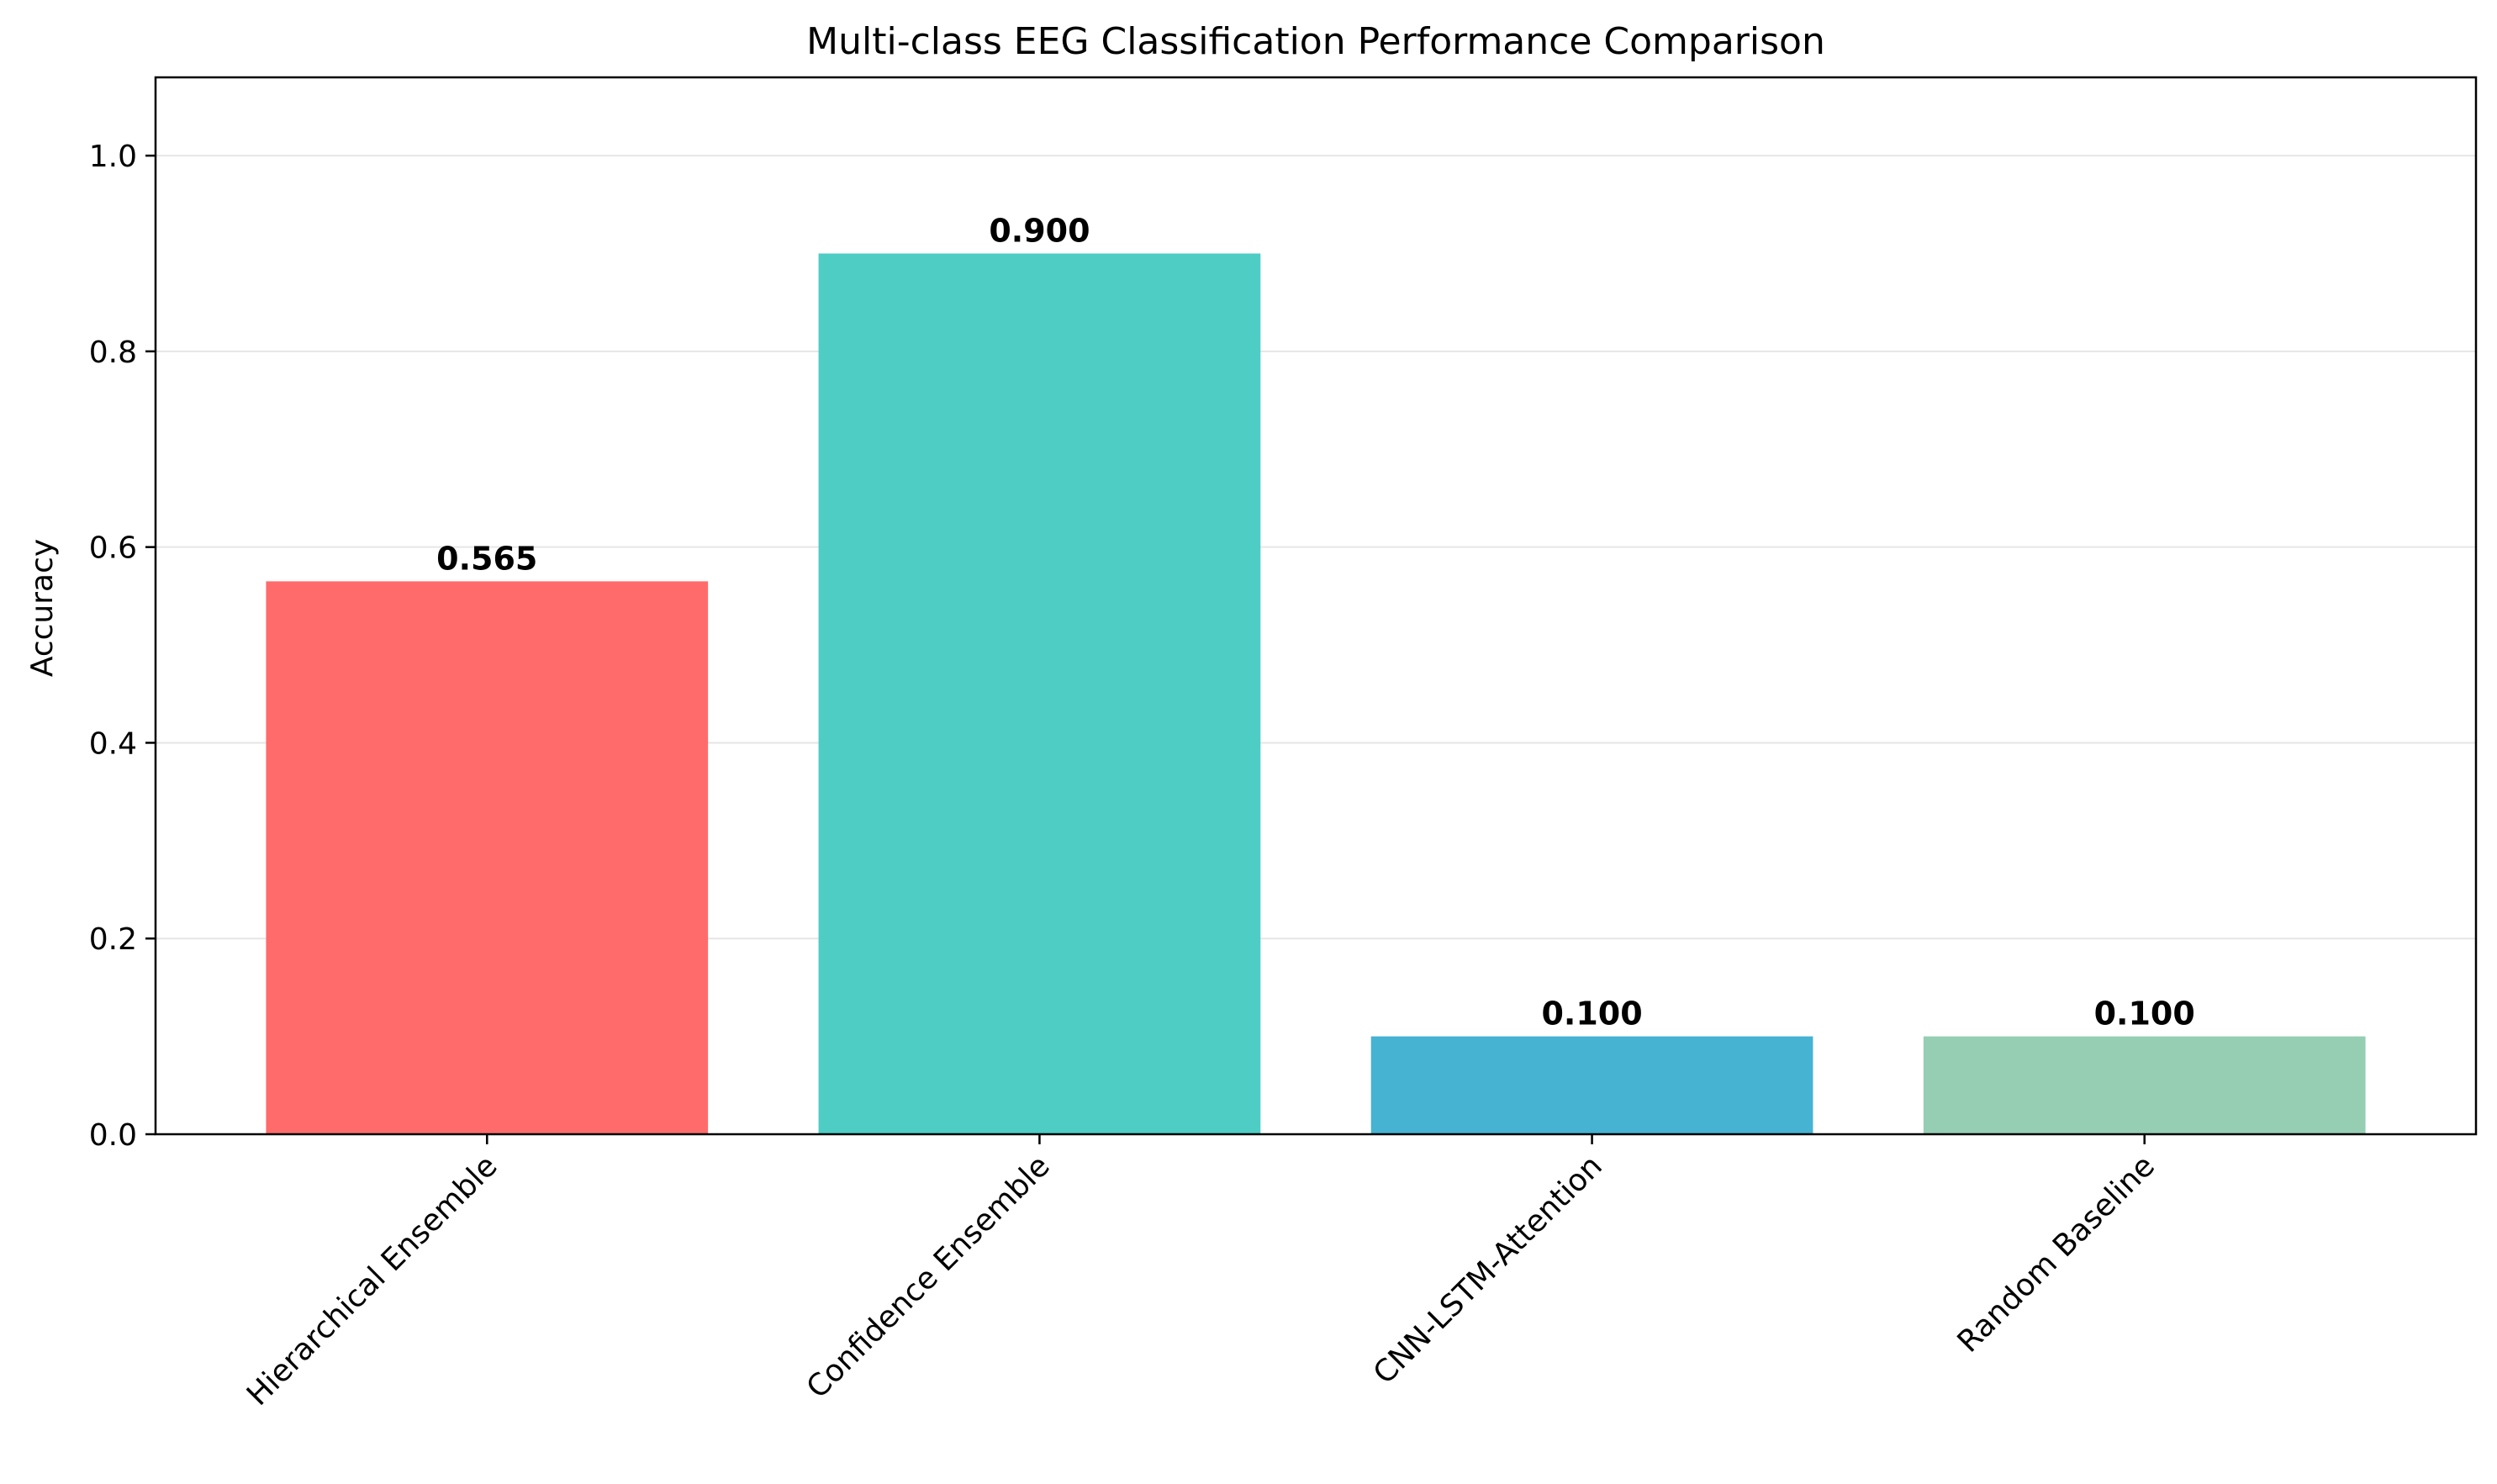 Image resolution: width=2497 pixels, height=1484 pixels. What do you see at coordinates (1488, 1270) in the screenshot?
I see `x-tick-label: CNN-LSTM-Attention` at bounding box center [1488, 1270].